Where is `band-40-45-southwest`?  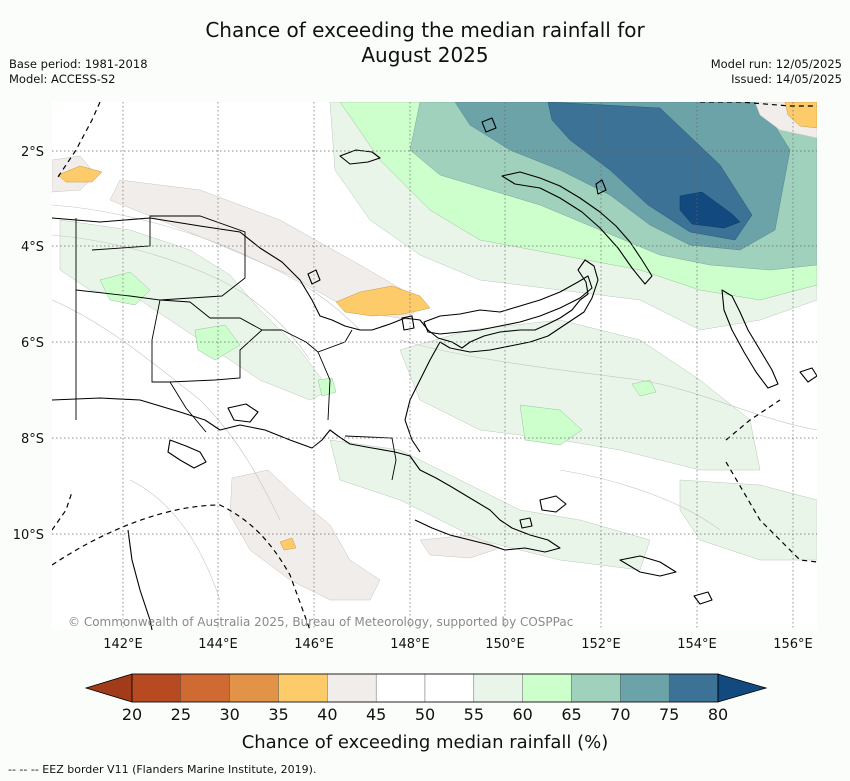 band-40-45-southwest is located at coordinates (305, 535).